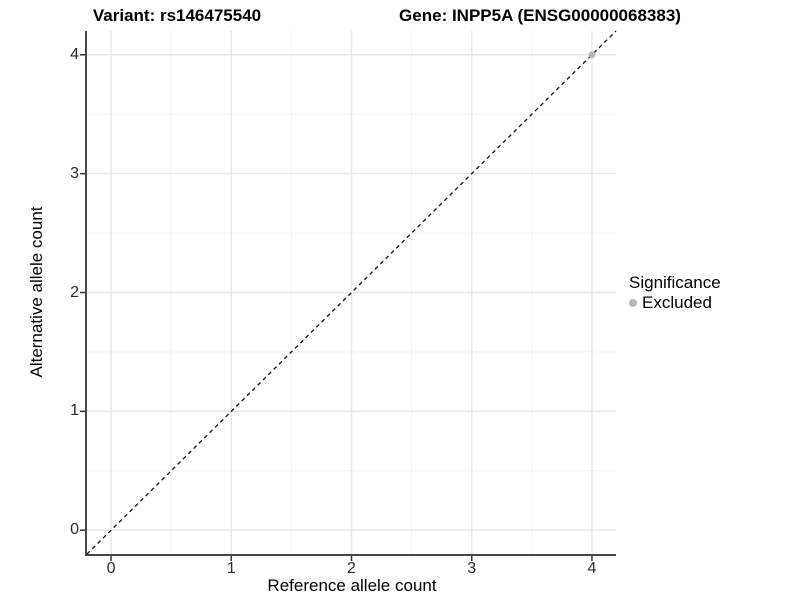  I want to click on data-point, so click(592, 55).